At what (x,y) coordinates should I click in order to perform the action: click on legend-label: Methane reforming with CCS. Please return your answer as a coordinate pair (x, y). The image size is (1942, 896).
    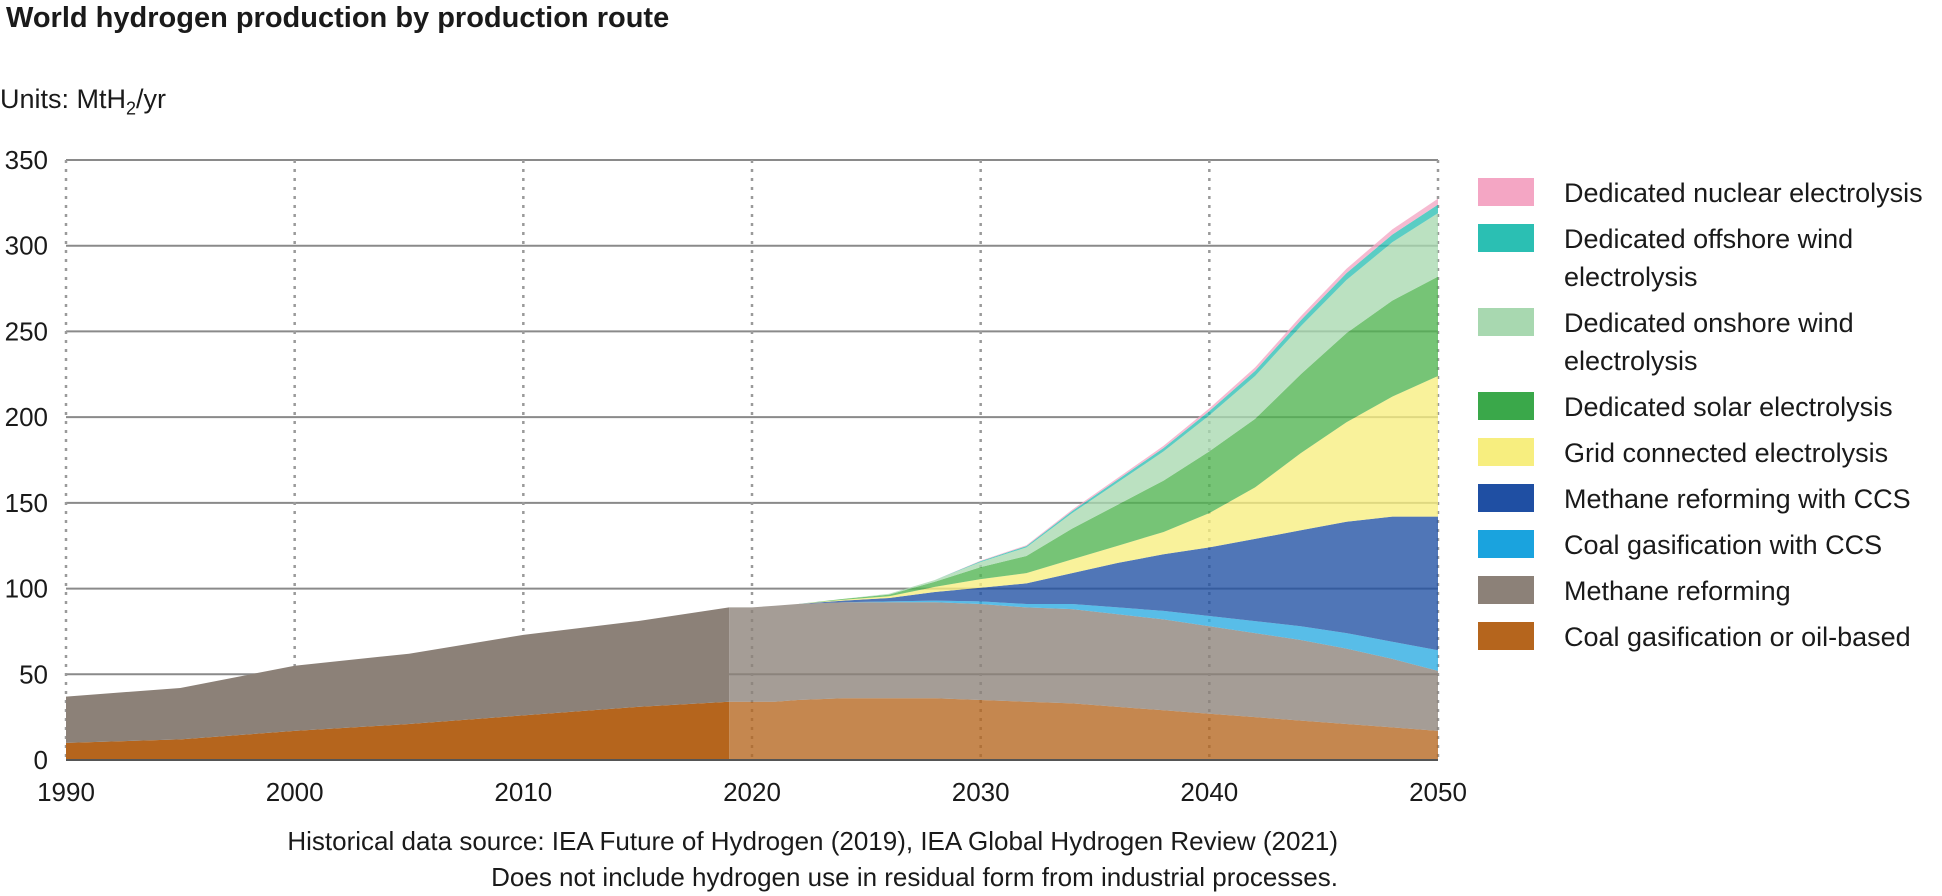
    Looking at the image, I should click on (1737, 499).